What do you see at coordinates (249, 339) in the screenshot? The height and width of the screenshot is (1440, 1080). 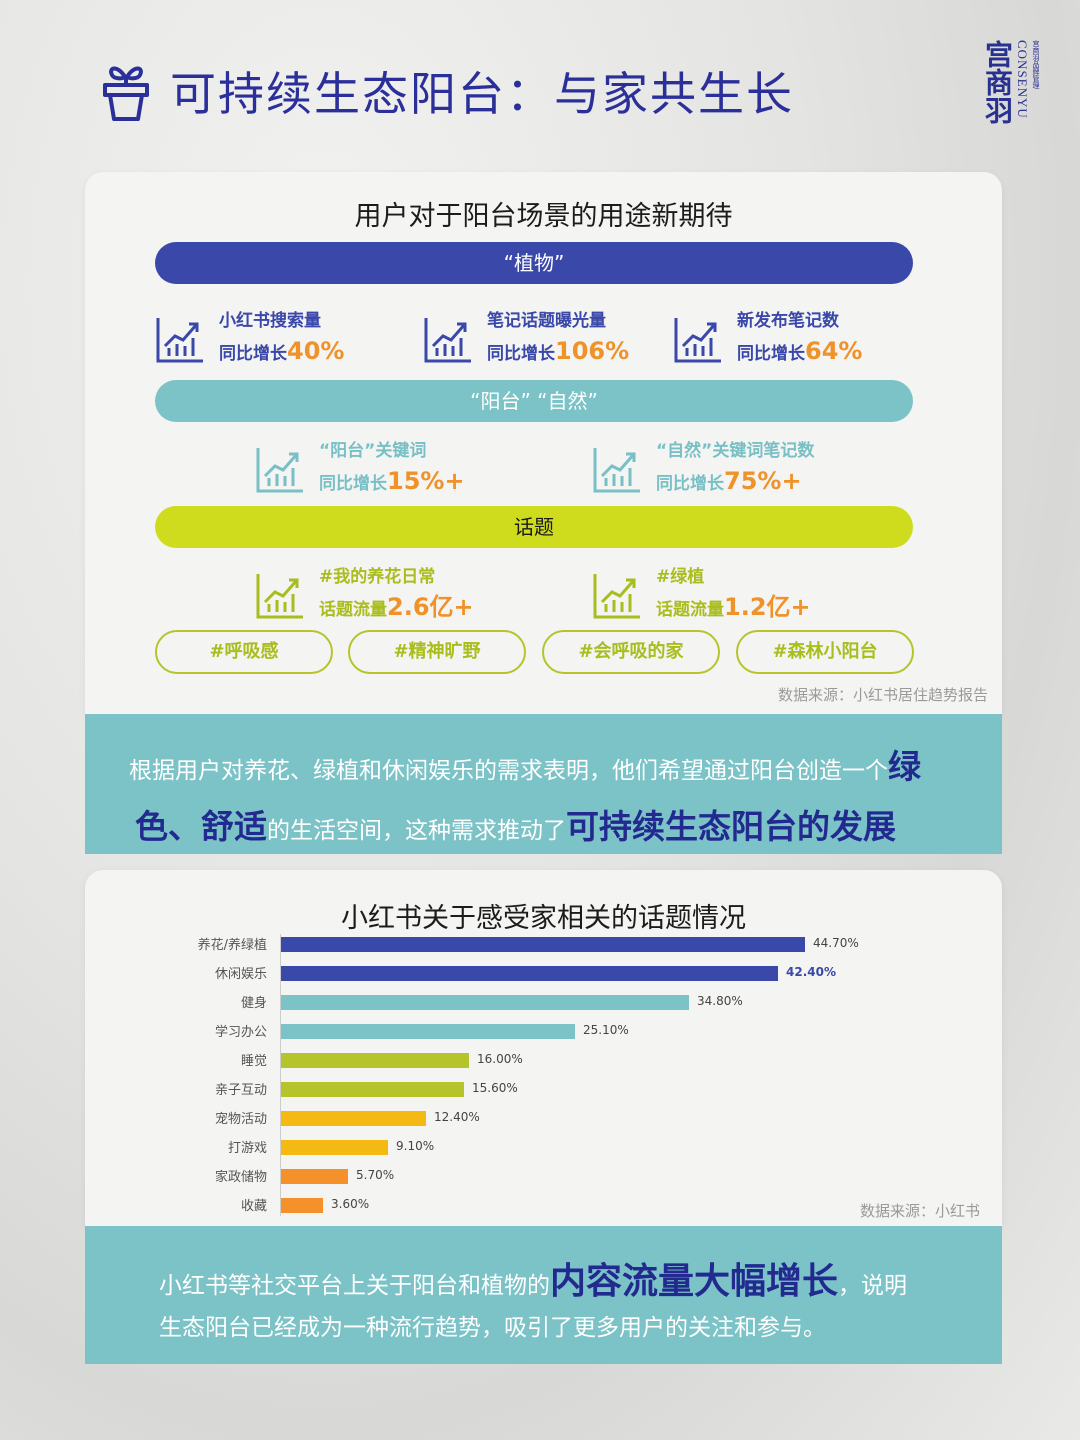 I see `stat-search-volume: 小红书搜索量 同比增长40%` at bounding box center [249, 339].